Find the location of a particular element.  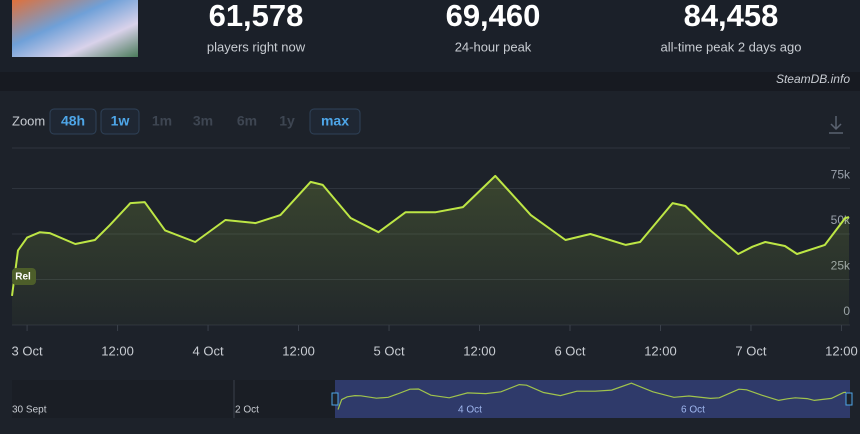

annotation: Rel is located at coordinates (23, 277).